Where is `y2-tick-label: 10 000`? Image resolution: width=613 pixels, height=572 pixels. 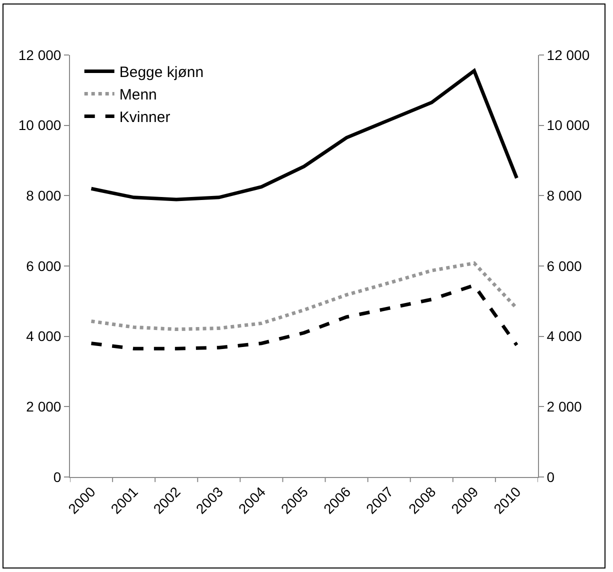
y2-tick-label: 10 000 is located at coordinates (568, 125).